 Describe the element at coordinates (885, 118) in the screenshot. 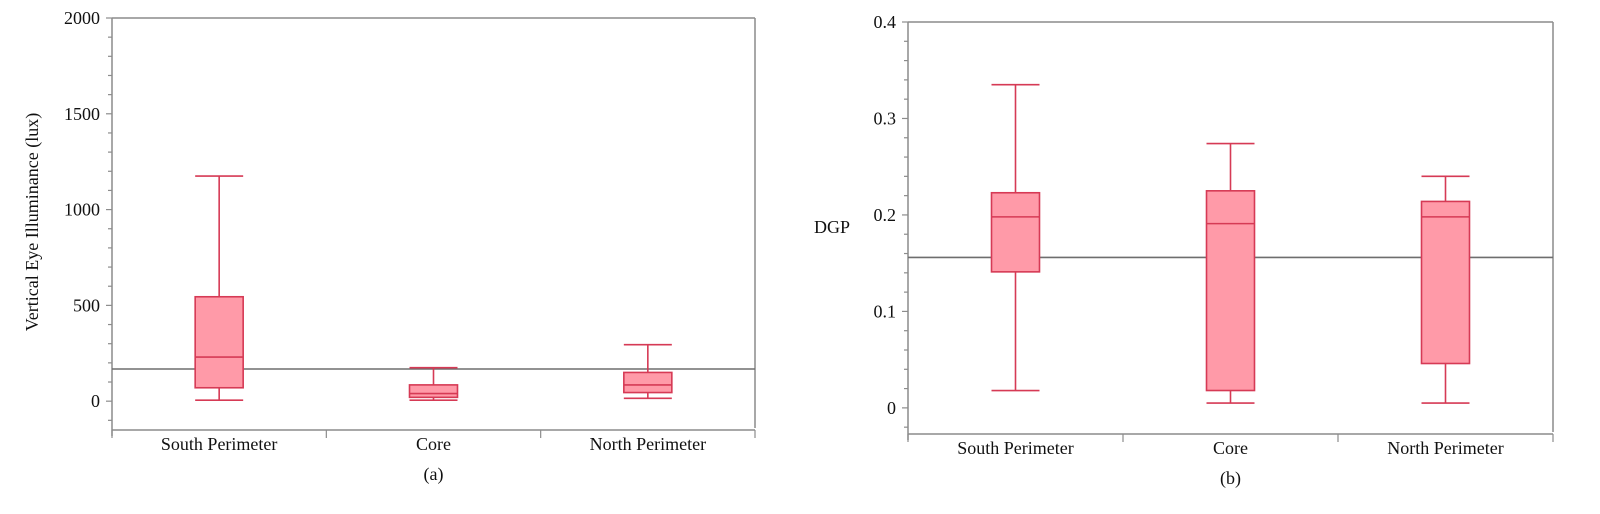

I see `y-tick-label: 0.3` at that location.